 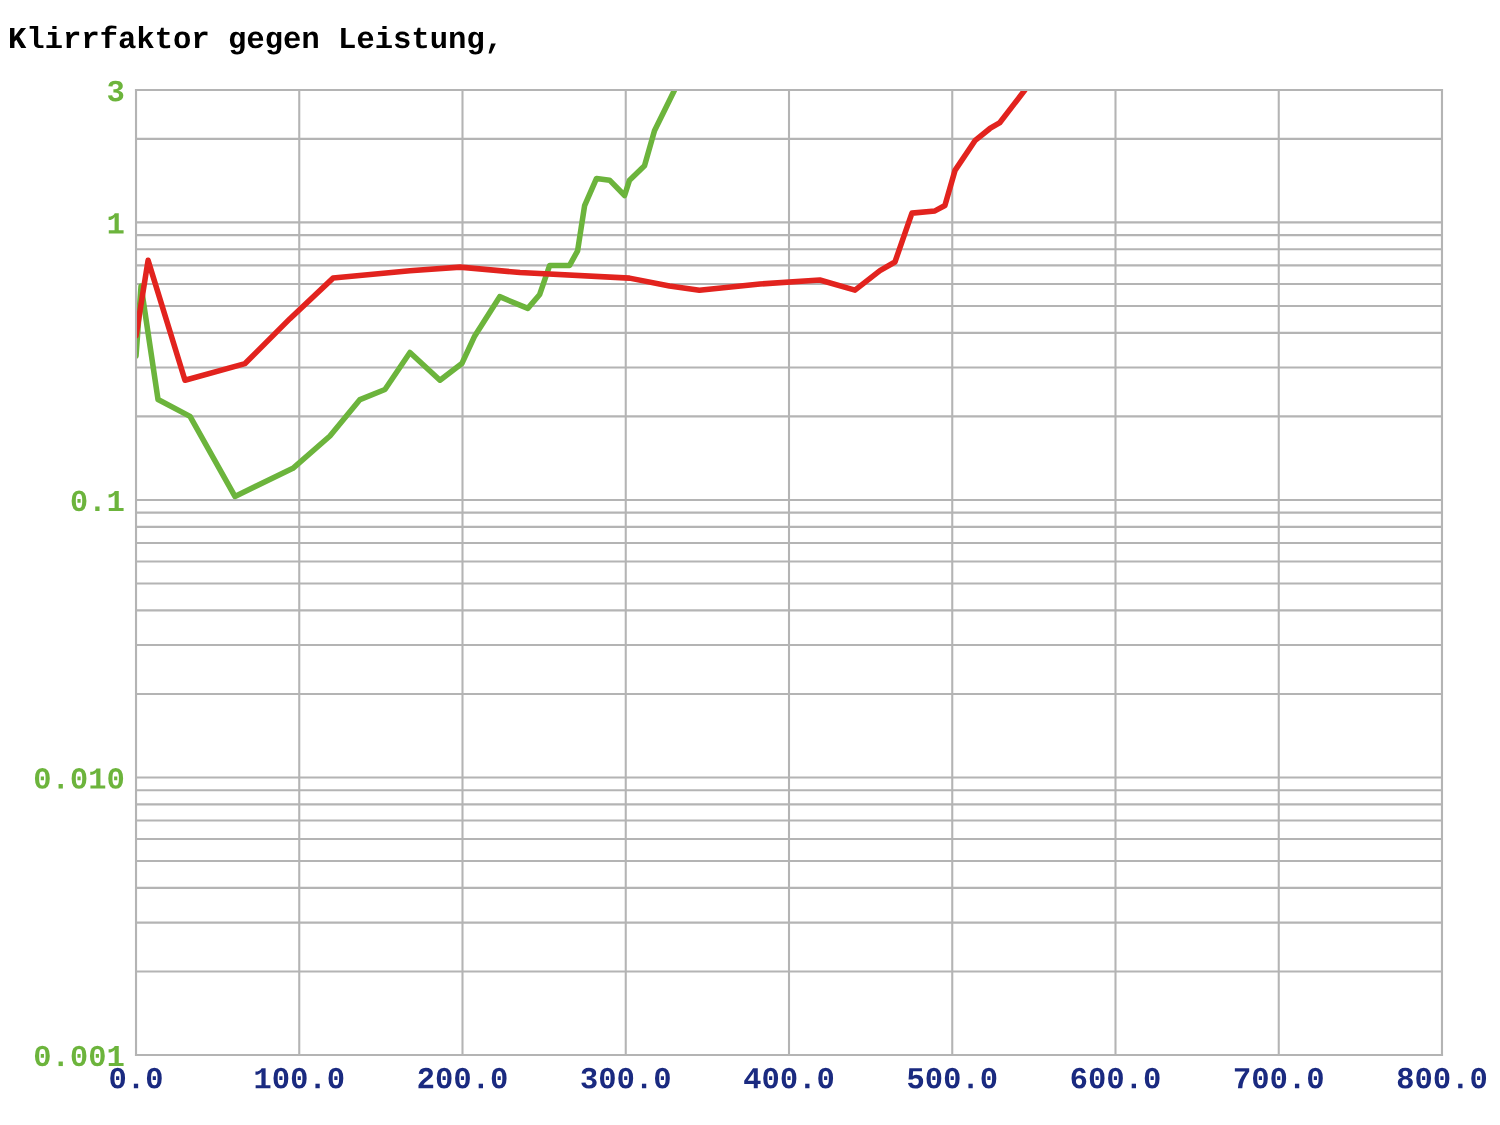 I want to click on x-tick-label: 800.0, so click(x=1442, y=1078).